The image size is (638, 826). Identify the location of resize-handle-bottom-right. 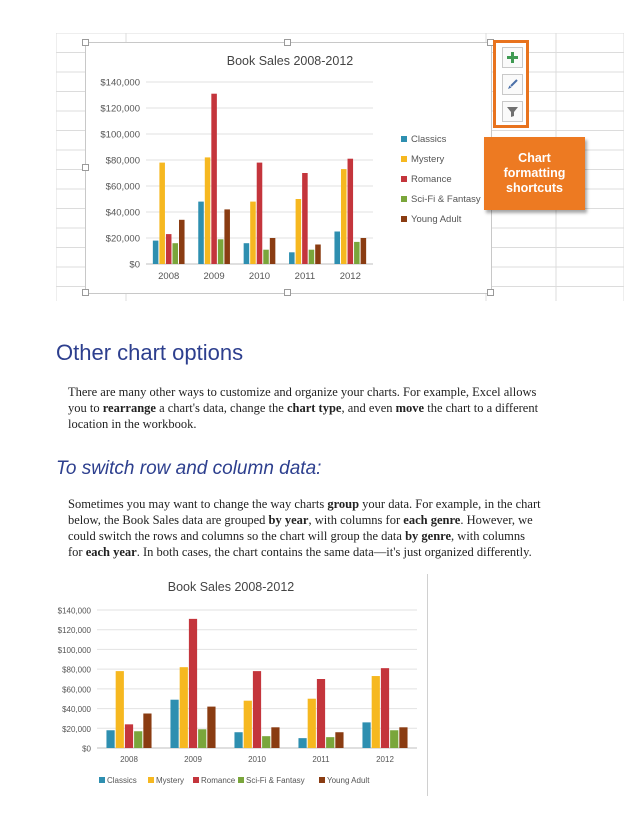
(490, 292).